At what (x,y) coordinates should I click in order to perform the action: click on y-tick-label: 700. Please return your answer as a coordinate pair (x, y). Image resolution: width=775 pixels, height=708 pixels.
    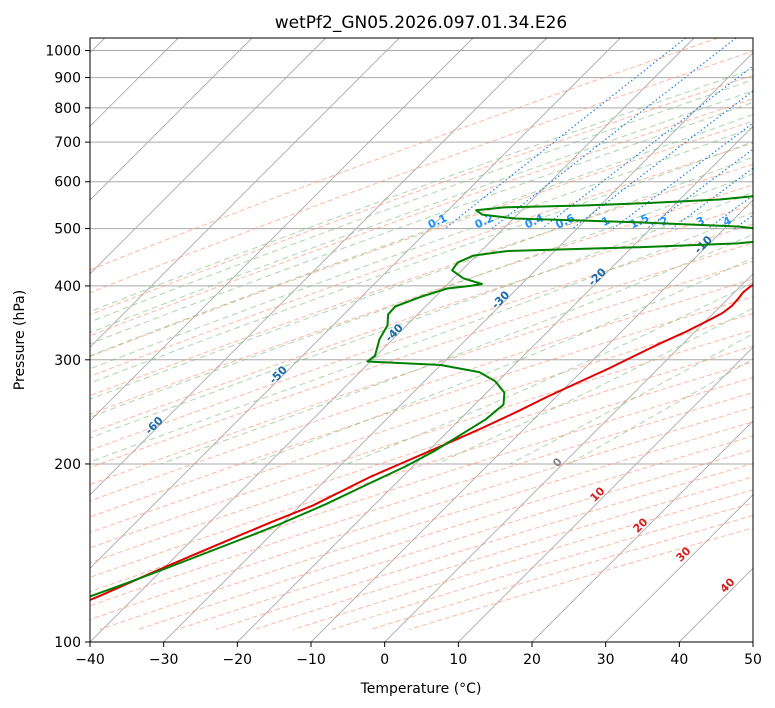
    Looking at the image, I should click on (67, 143).